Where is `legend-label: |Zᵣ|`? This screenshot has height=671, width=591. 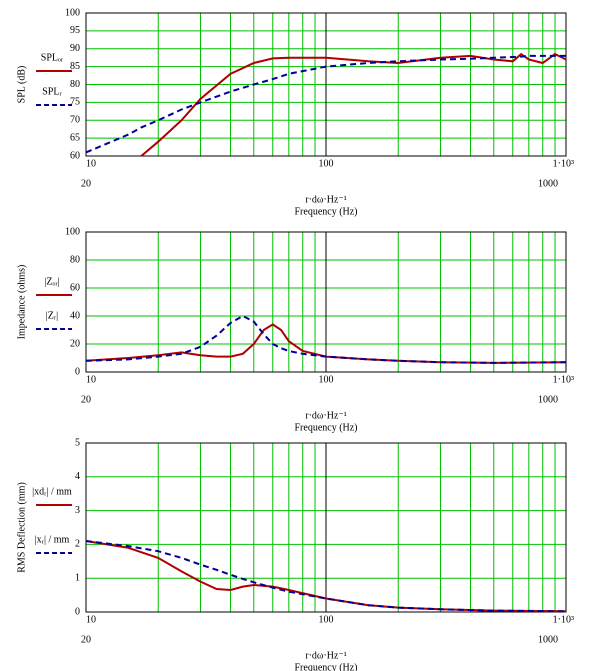 legend-label: |Zᵣ| is located at coordinates (52, 315).